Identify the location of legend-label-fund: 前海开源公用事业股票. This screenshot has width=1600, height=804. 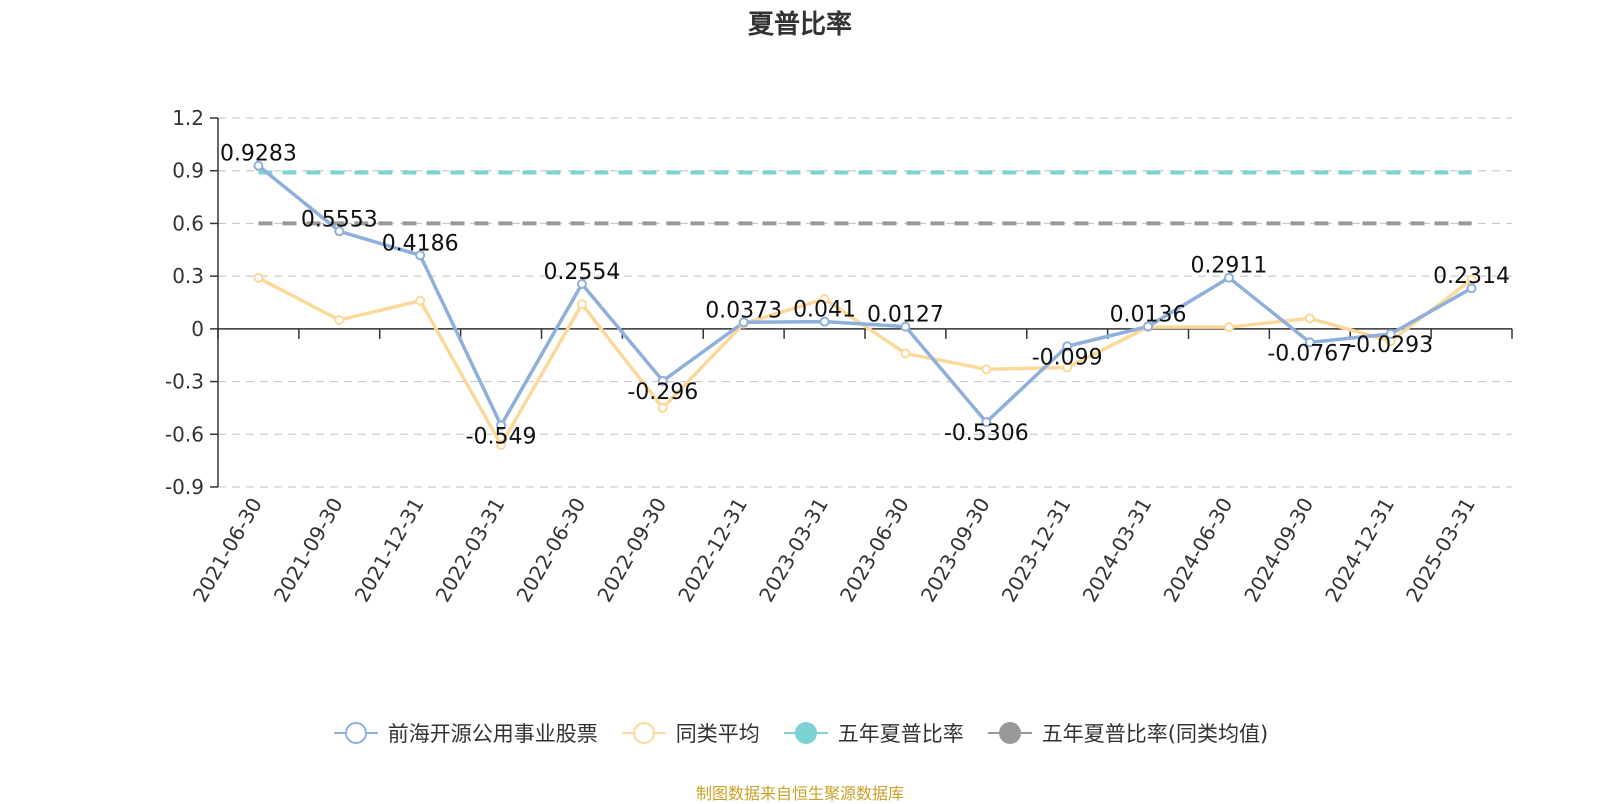
(492, 734).